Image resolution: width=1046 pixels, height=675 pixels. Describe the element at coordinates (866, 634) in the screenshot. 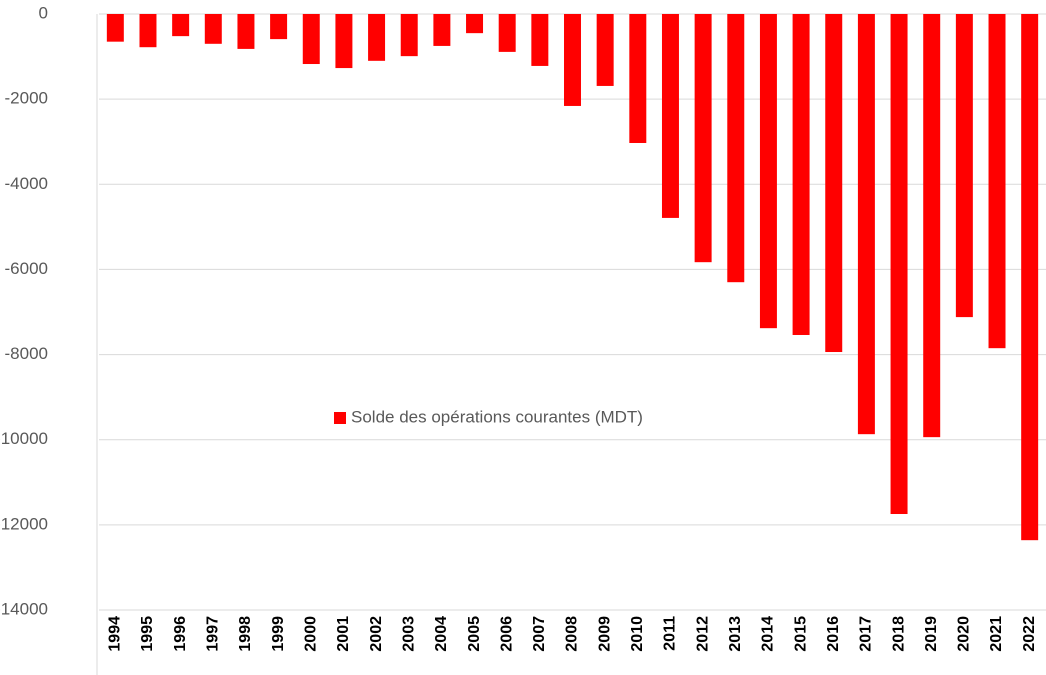

I see `x-tick-label: 2017` at that location.